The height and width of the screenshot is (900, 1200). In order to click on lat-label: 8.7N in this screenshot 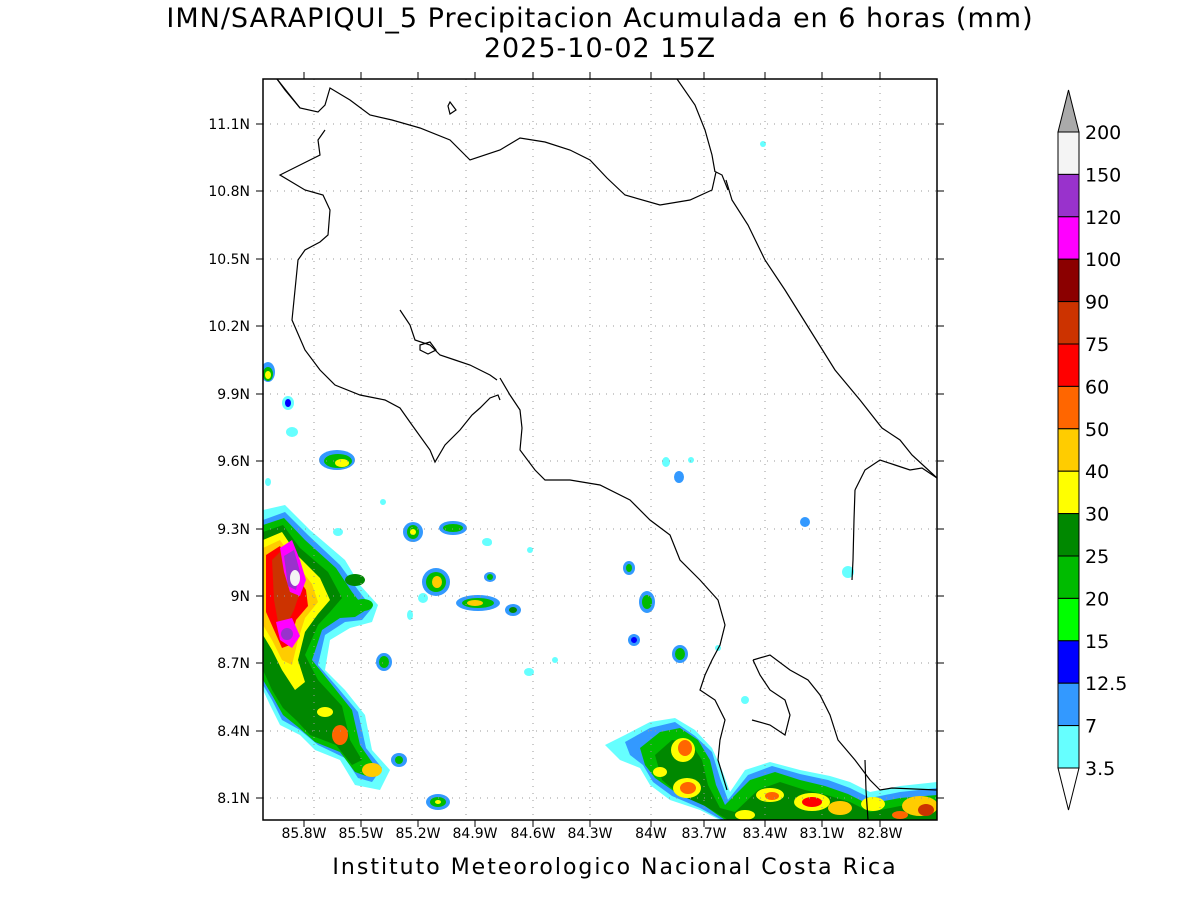, I will do `click(233, 664)`.